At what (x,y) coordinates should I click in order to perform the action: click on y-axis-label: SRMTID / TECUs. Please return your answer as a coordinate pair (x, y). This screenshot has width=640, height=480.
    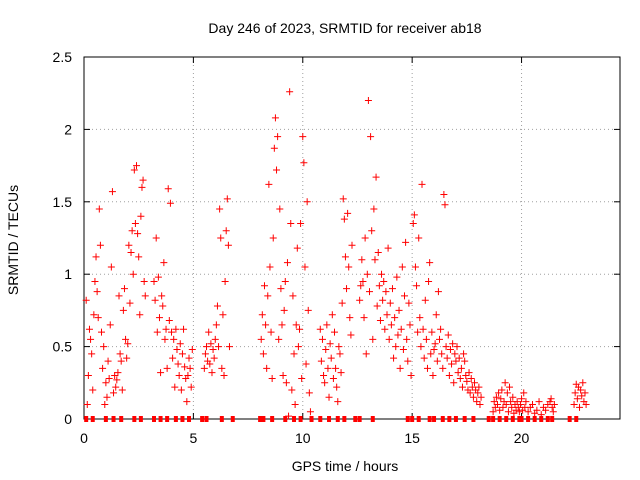
    Looking at the image, I should click on (13, 240).